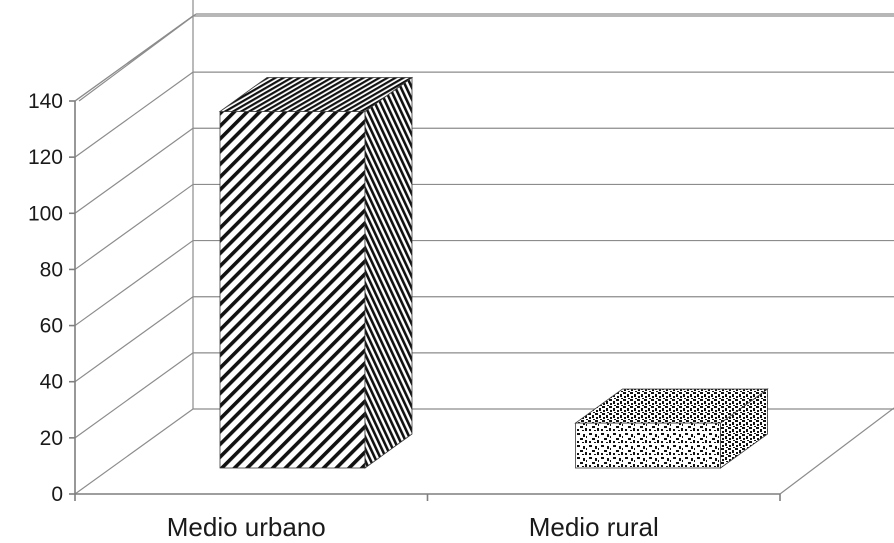 This screenshot has height=543, width=894. I want to click on floor-right-edge, so click(836, 451).